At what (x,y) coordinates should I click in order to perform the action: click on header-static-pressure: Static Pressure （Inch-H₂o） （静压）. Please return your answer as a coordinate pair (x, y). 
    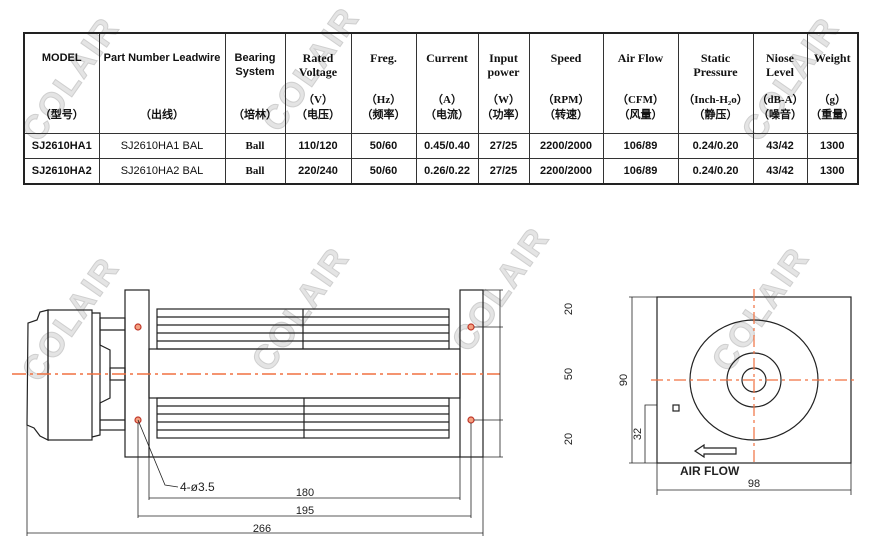
    Looking at the image, I should click on (715, 83).